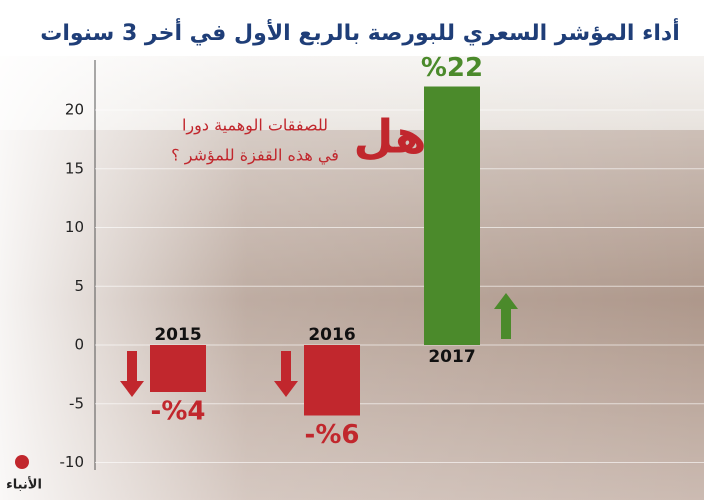 Image resolution: width=704 pixels, height=500 pixels. What do you see at coordinates (177, 335) in the screenshot?
I see `x-tick-label: 2015` at bounding box center [177, 335].